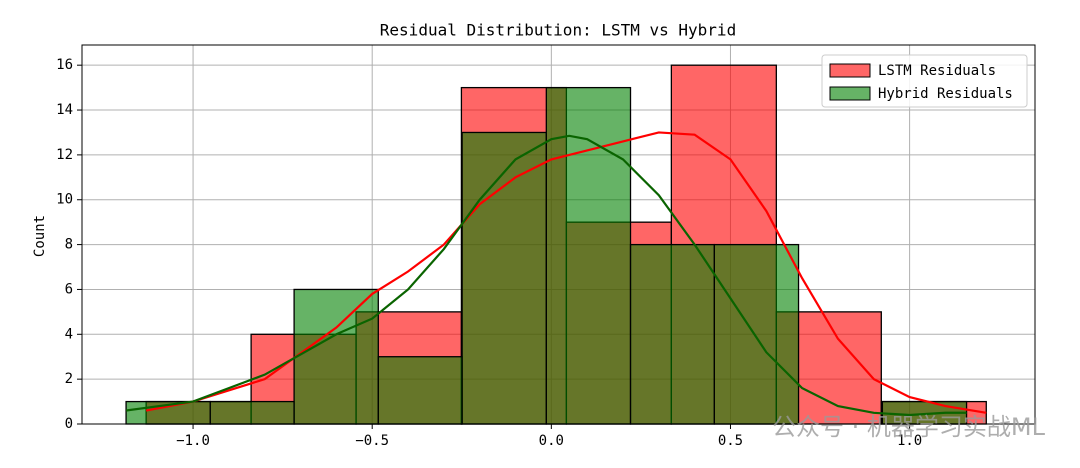 The image size is (1080, 468). What do you see at coordinates (69, 245) in the screenshot?
I see `y-tick-label: 8` at bounding box center [69, 245].